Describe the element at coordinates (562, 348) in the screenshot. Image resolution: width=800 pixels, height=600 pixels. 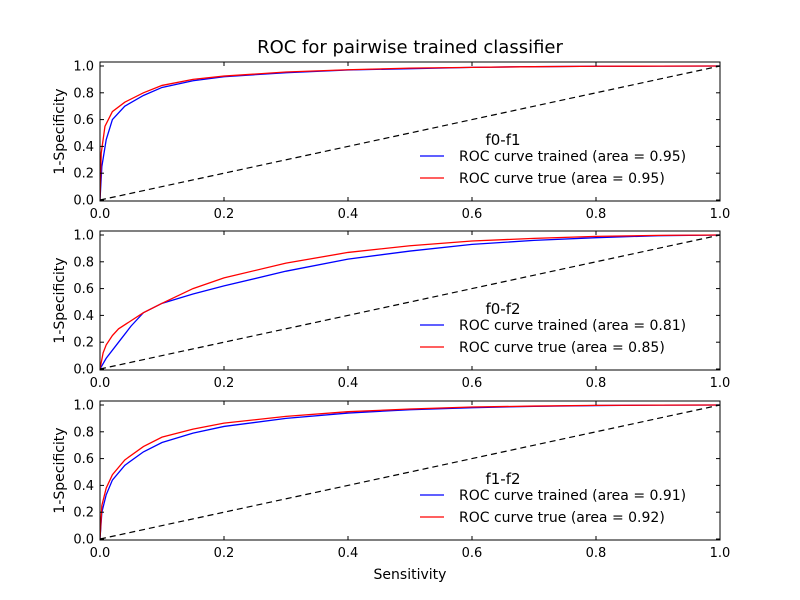
I see `legend-entry-label: ROC curve true (area = 0.85)` at that location.